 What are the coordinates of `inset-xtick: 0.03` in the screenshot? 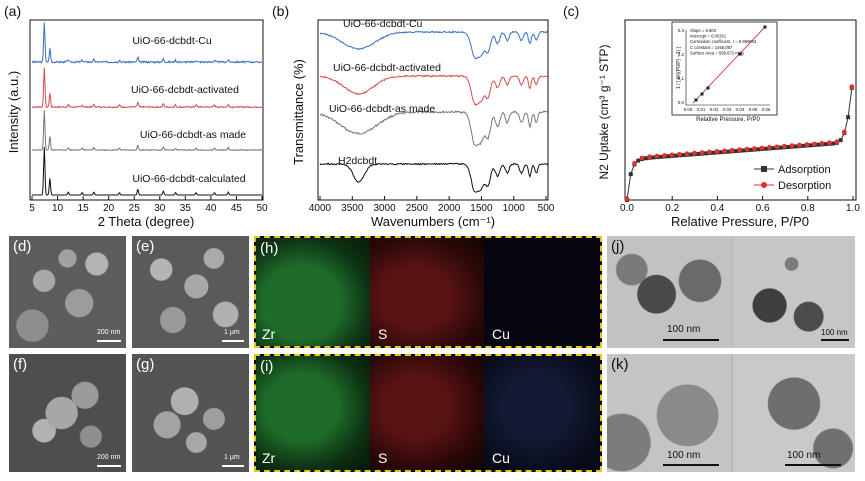 It's located at (727, 109).